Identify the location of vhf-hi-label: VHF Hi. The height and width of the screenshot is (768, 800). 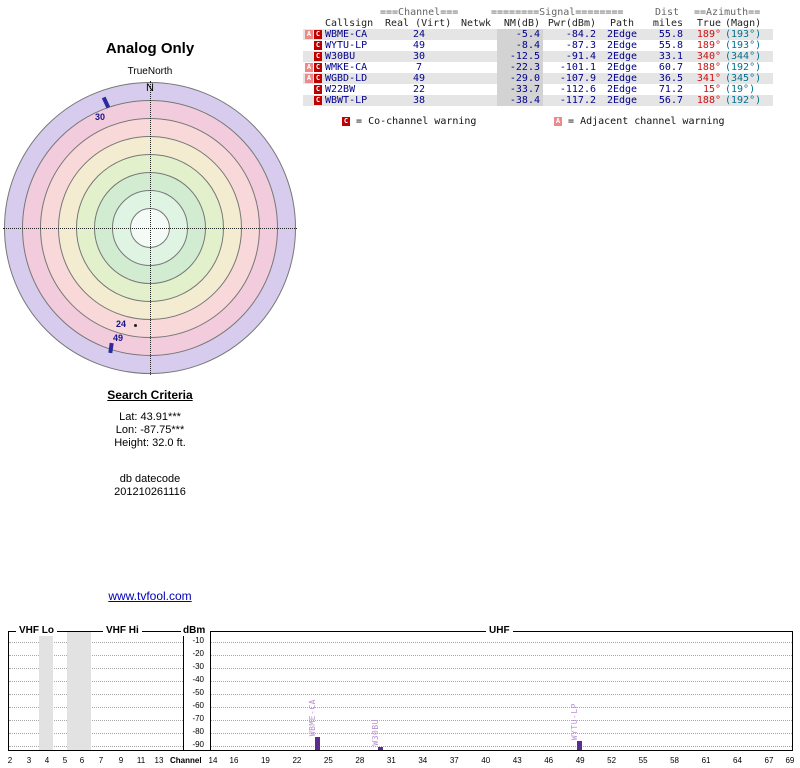
(122, 630).